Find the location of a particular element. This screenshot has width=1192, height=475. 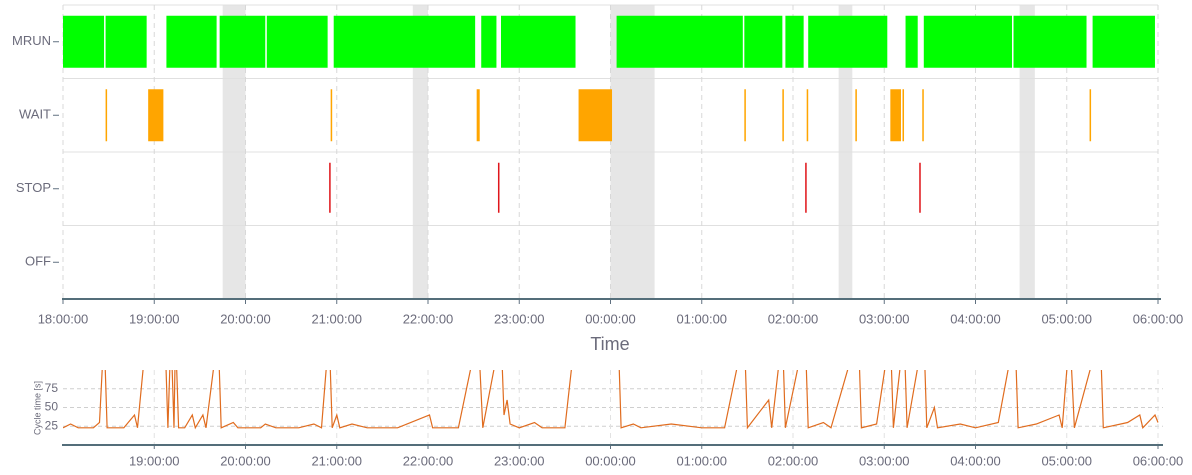

y-tick-label: 25 is located at coordinates (52, 425).